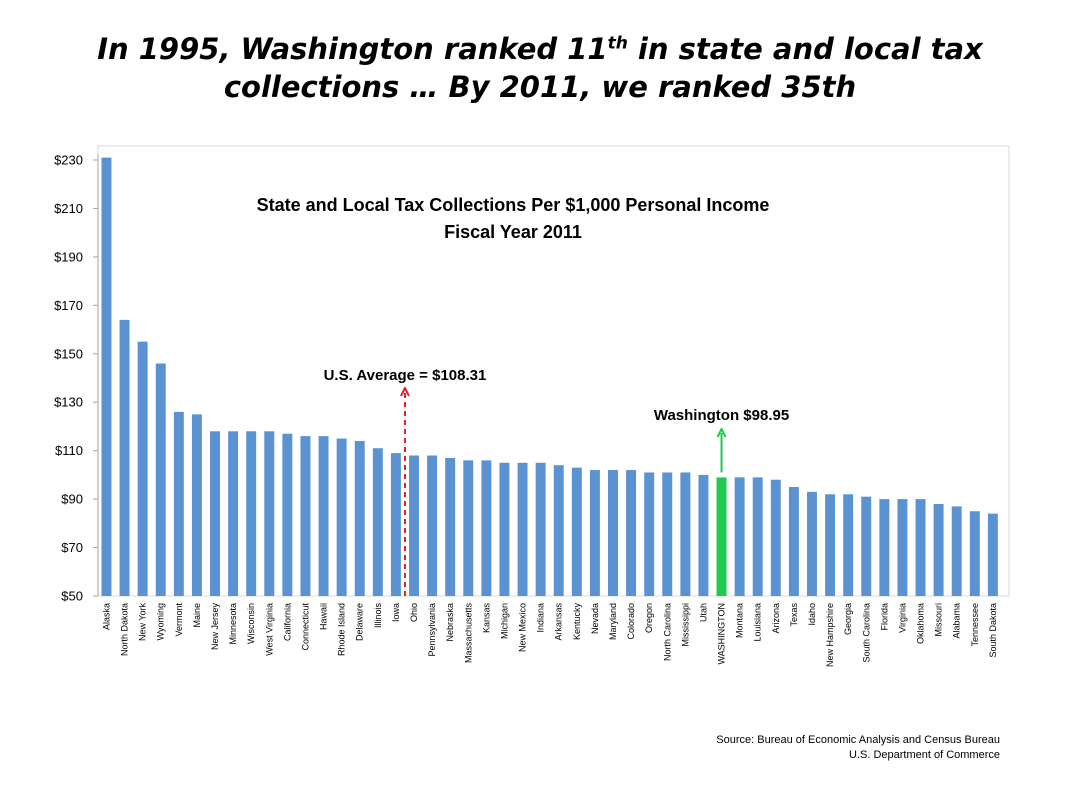 The image size is (1080, 810). What do you see at coordinates (432, 525) in the screenshot?
I see `bar-pennsylvania` at bounding box center [432, 525].